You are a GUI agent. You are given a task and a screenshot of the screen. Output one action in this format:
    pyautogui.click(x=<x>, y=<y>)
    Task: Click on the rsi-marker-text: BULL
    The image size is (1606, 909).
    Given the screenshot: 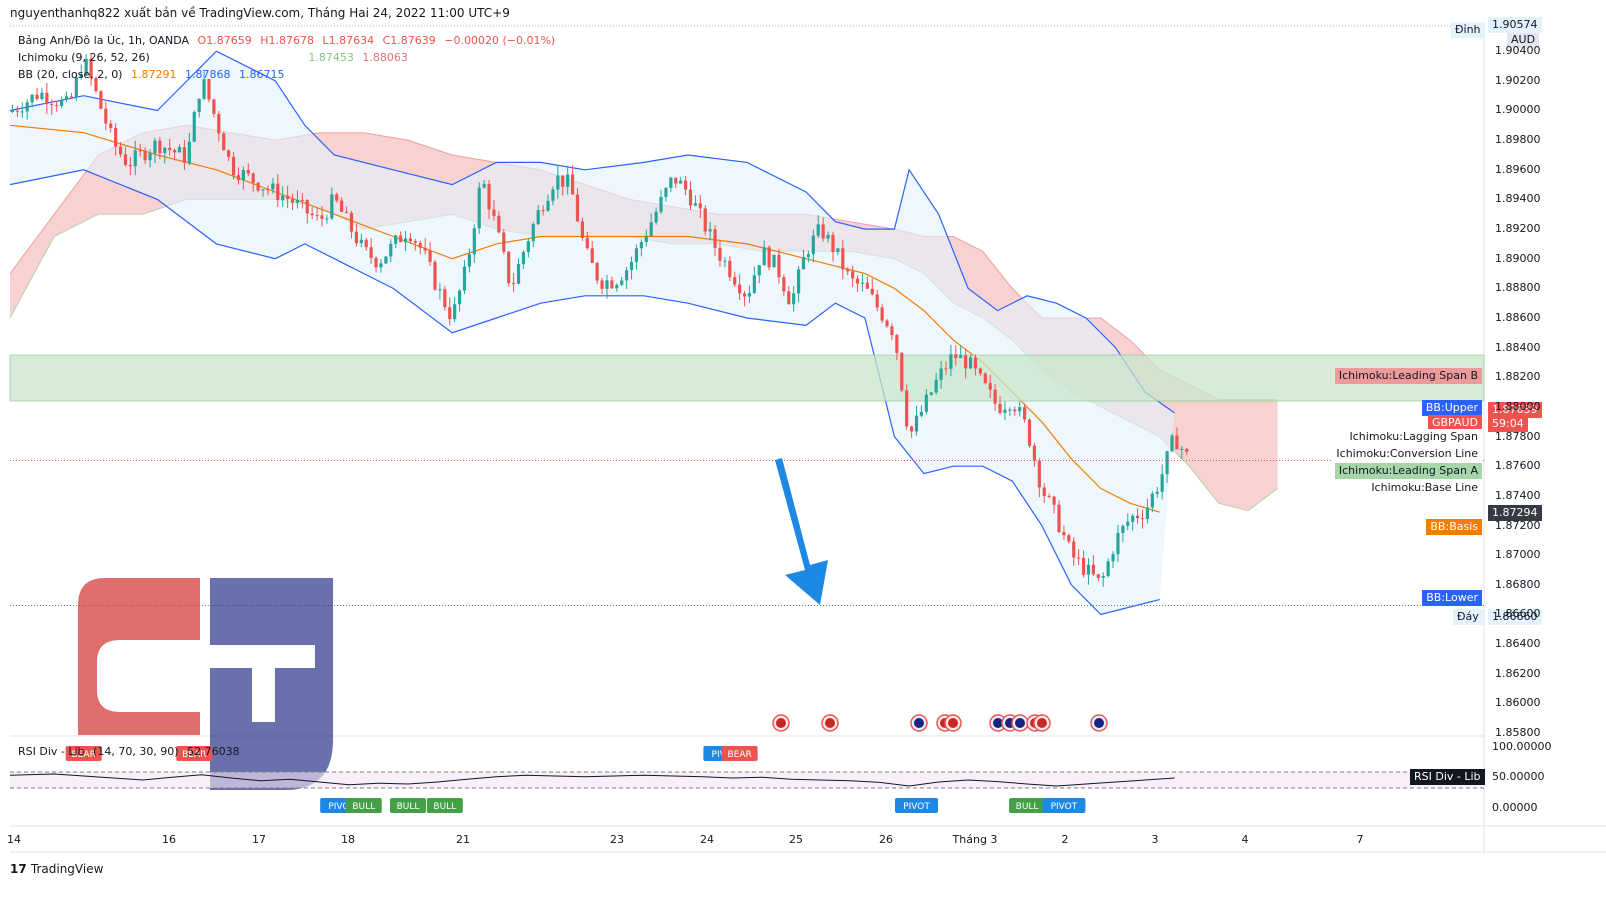 What is the action you would take?
    pyautogui.click(x=363, y=807)
    